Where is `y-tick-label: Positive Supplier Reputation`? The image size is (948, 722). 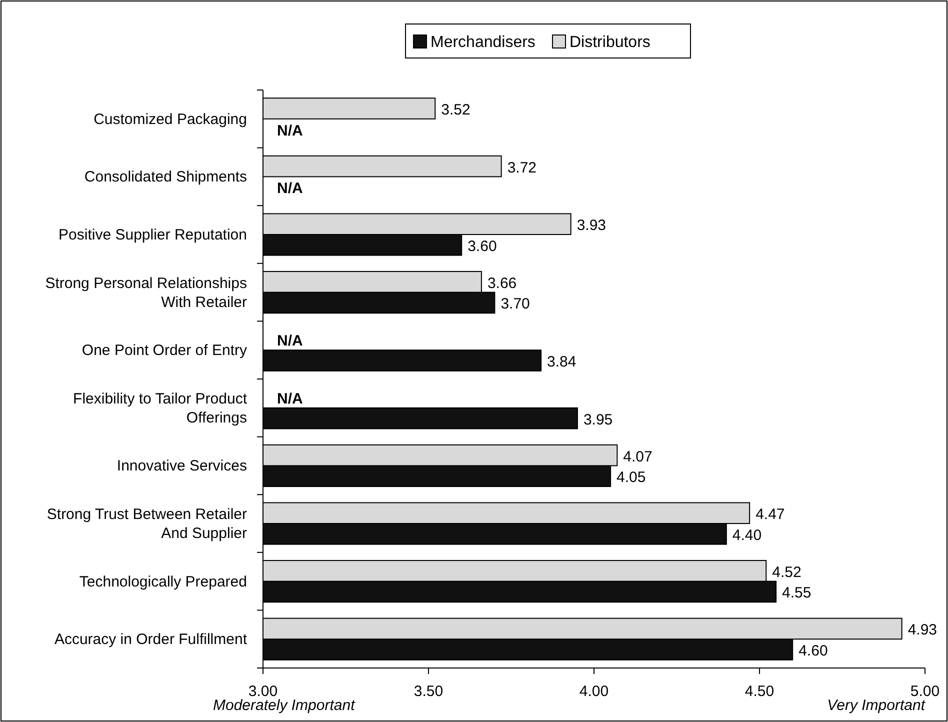 y-tick-label: Positive Supplier Reputation is located at coordinates (152, 235).